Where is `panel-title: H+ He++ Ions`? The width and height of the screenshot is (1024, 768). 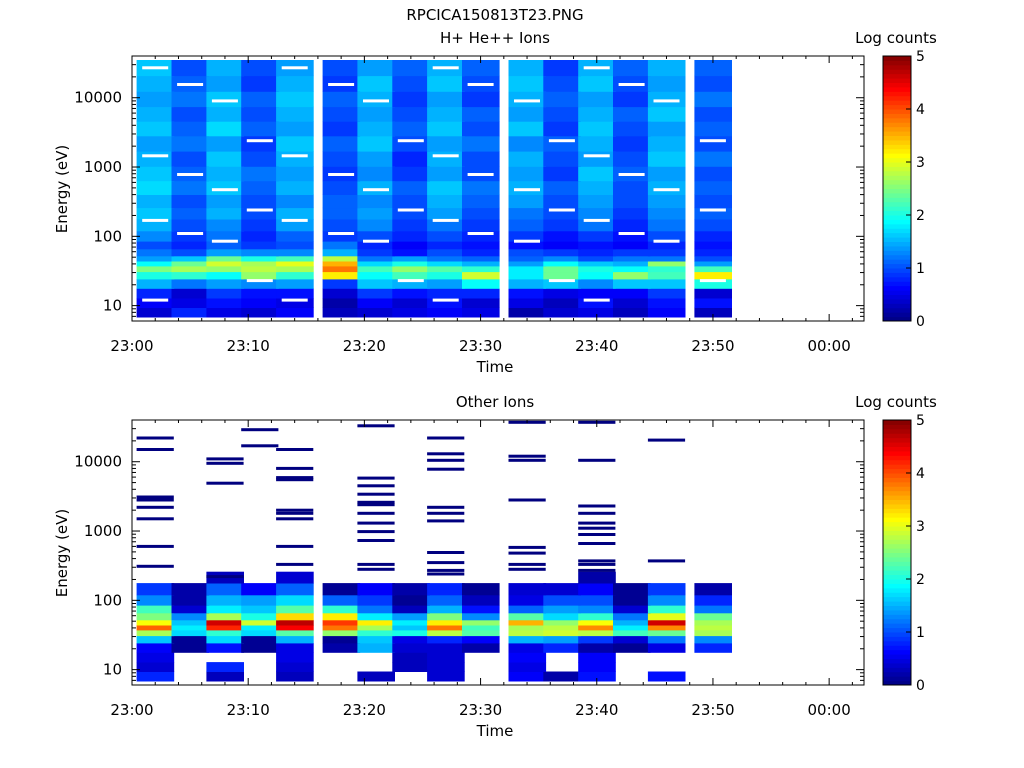
panel-title: H+ He++ Ions is located at coordinates (495, 38).